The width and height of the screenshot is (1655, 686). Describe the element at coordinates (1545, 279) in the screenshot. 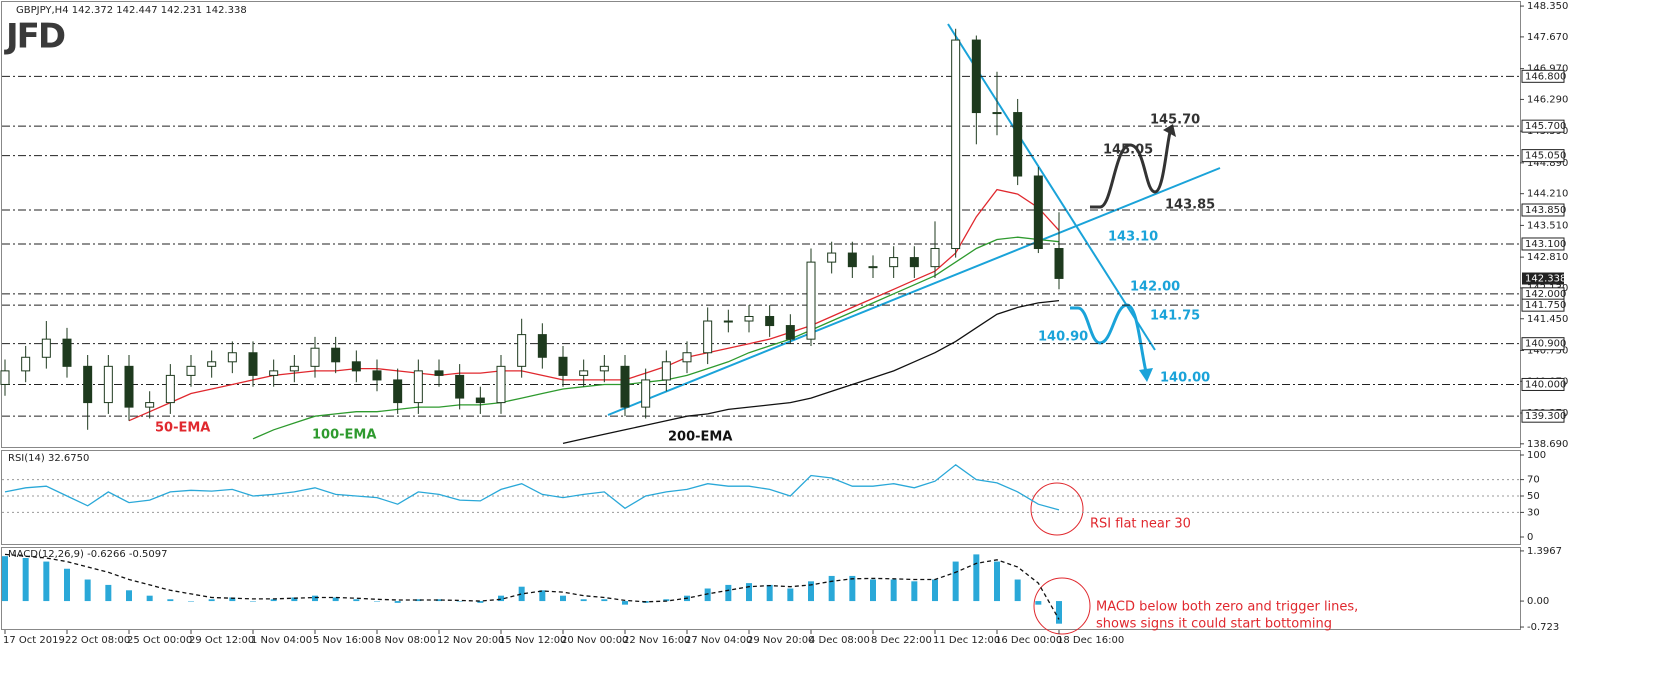

I see `last-price-label: 142.338` at that location.